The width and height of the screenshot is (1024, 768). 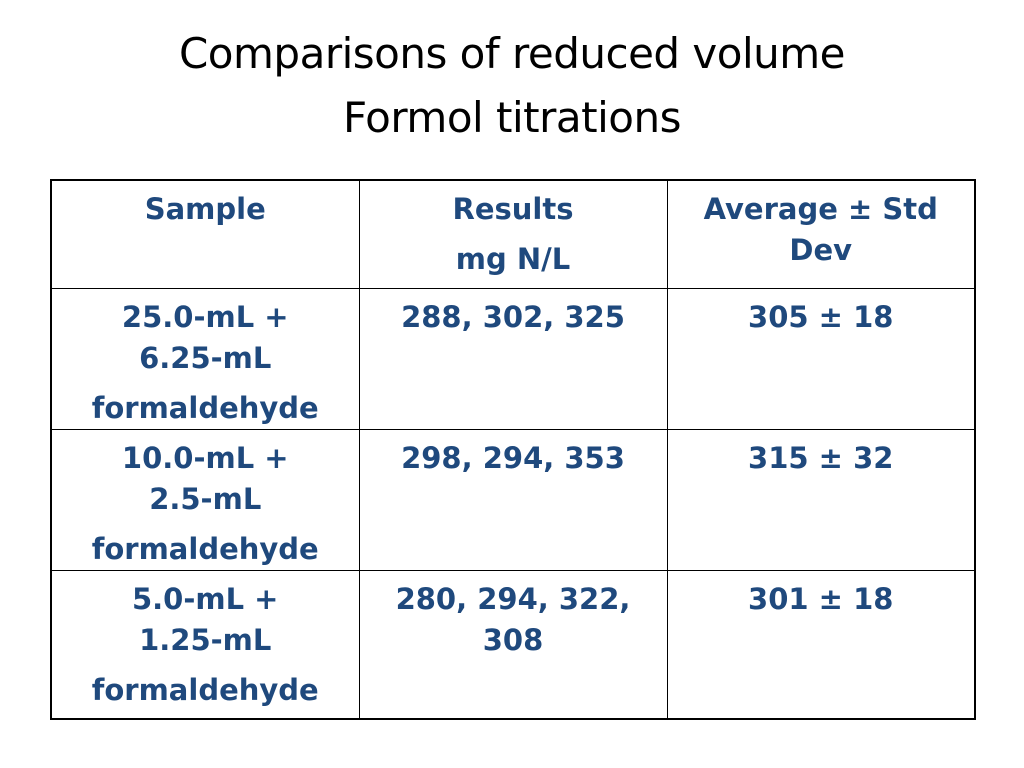 I want to click on cell-results: 288, 302, 325, so click(x=513, y=358).